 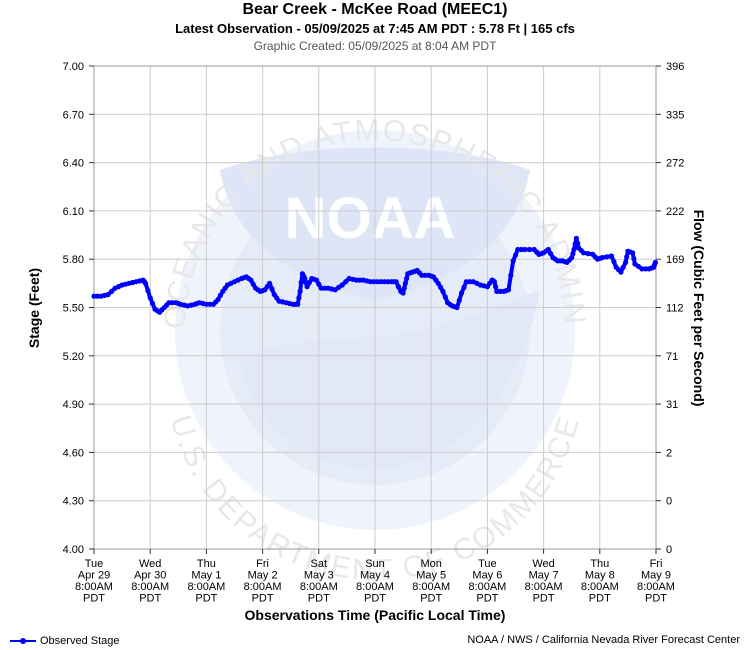 What do you see at coordinates (34, 308) in the screenshot?
I see `y-axis-label: Stage (Feet)` at bounding box center [34, 308].